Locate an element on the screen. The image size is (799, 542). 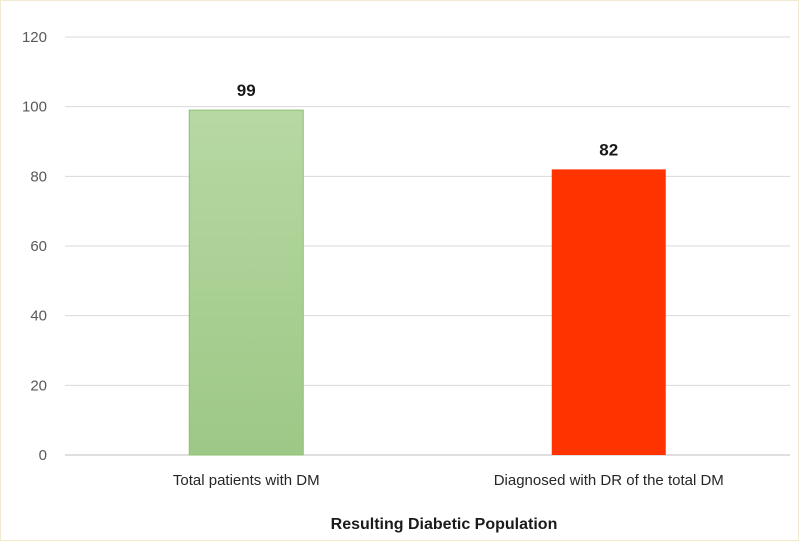
data-label: 82 is located at coordinates (608, 149).